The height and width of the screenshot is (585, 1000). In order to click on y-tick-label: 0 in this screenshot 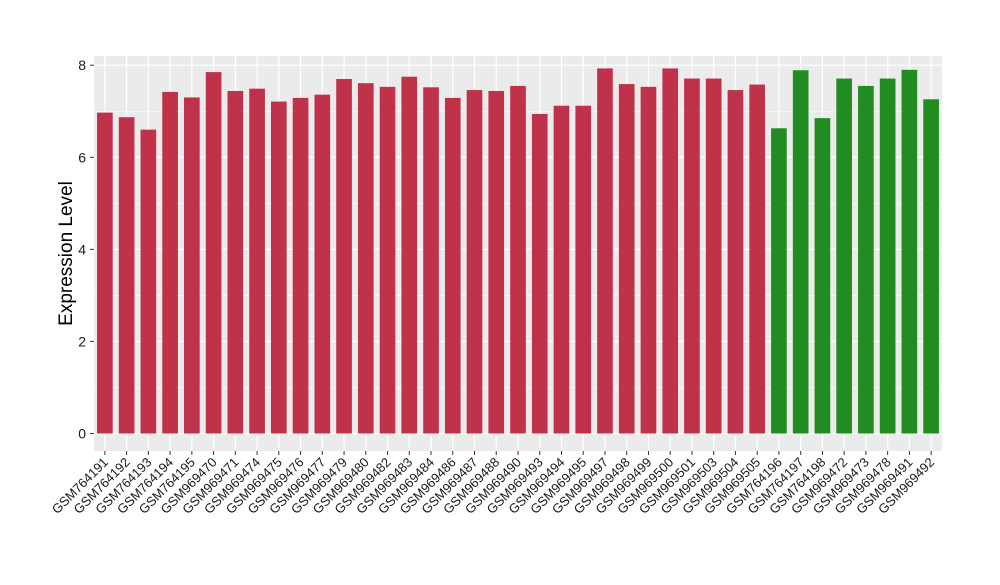, I will do `click(82, 434)`.